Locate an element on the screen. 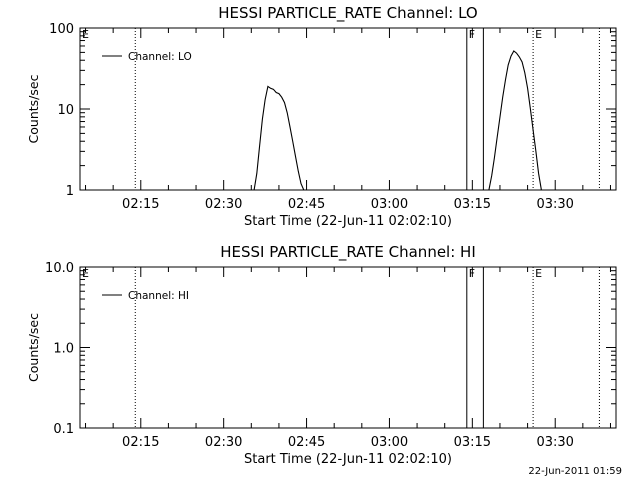 Image resolution: width=640 pixels, height=480 pixels. legend-label: Channel: LO is located at coordinates (160, 57).